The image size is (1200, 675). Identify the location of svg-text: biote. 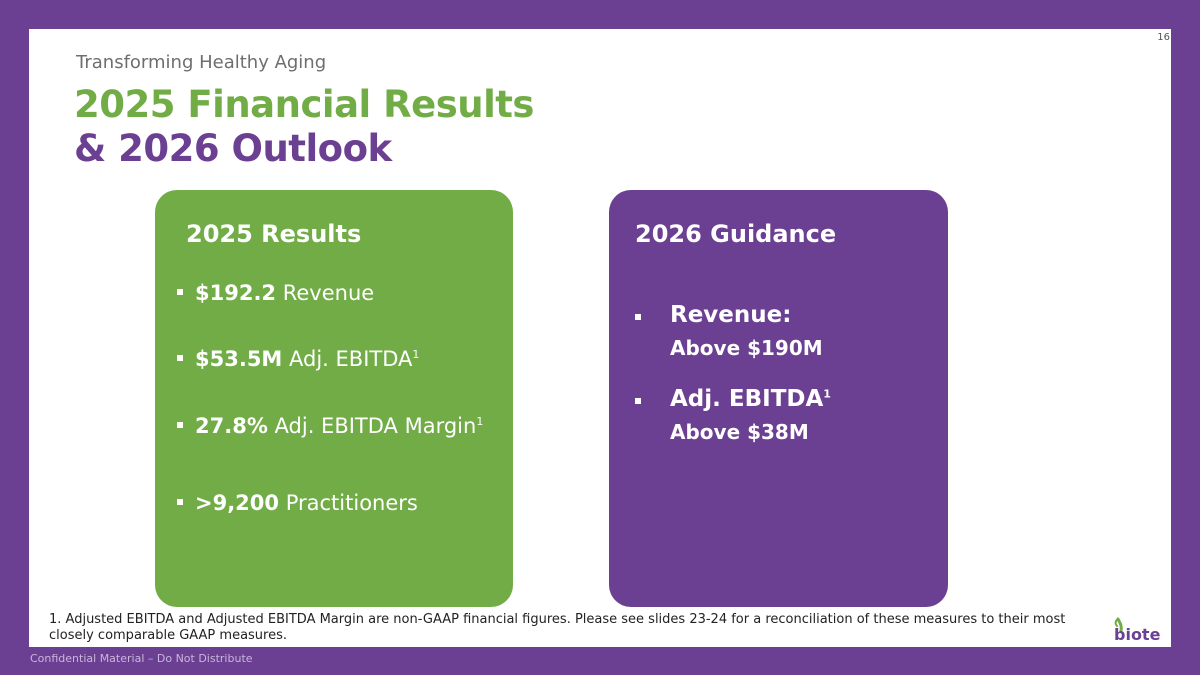
(1137, 634).